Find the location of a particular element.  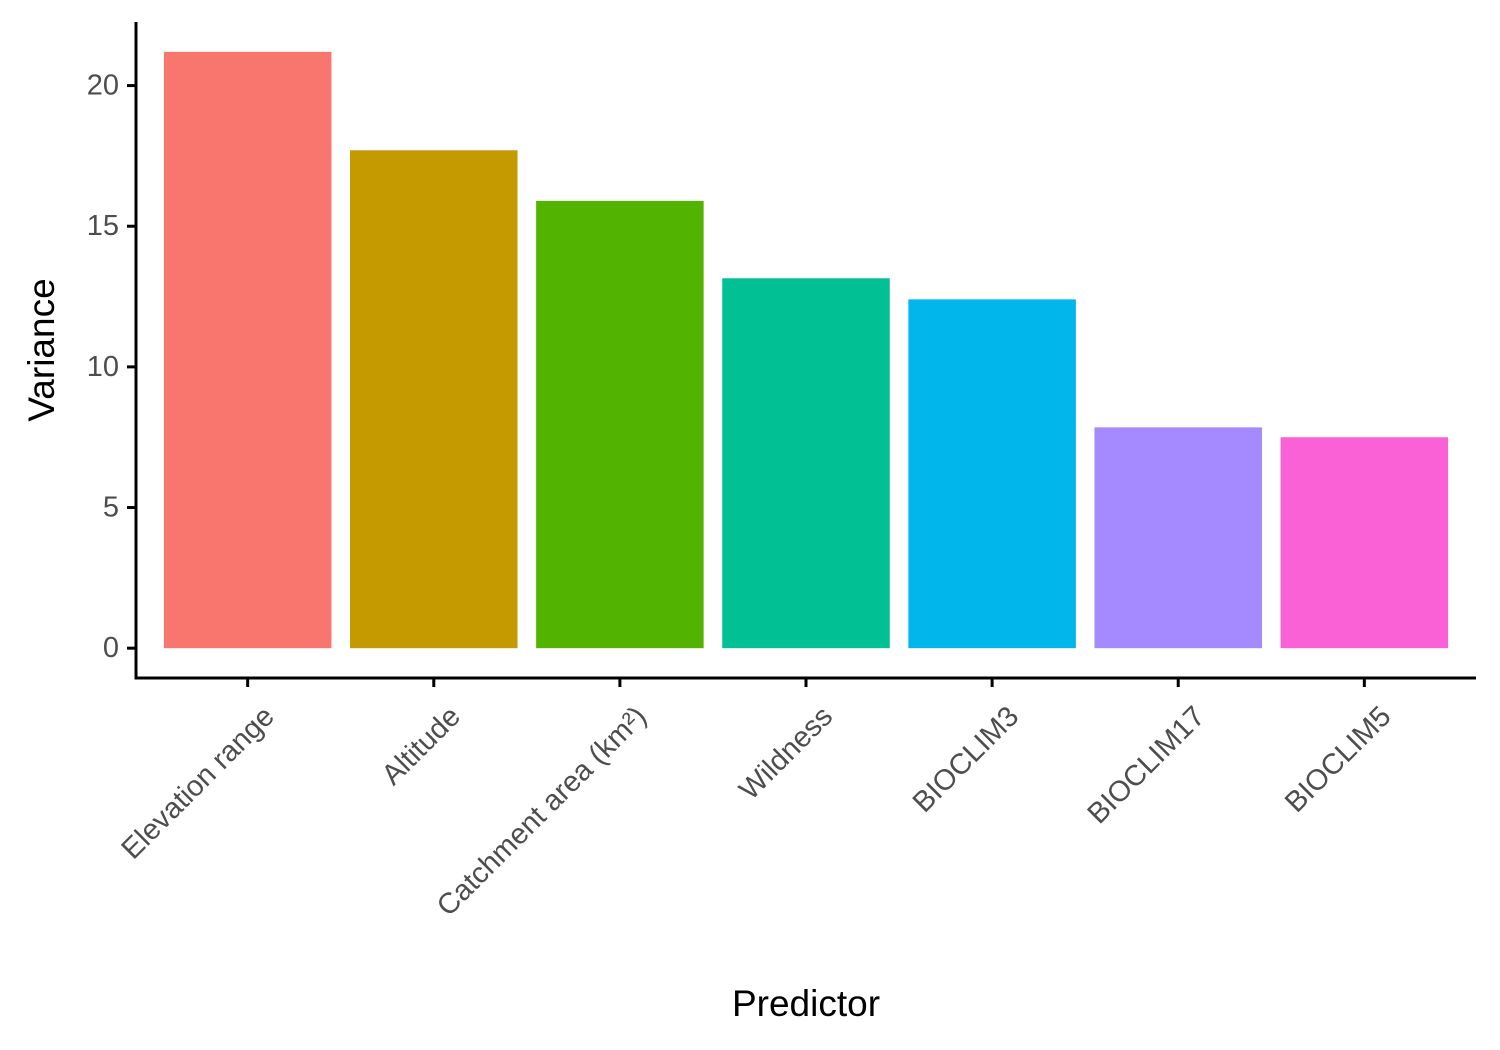

y-axis-ticks: 0 5 10 15 20 is located at coordinates (111, 367).